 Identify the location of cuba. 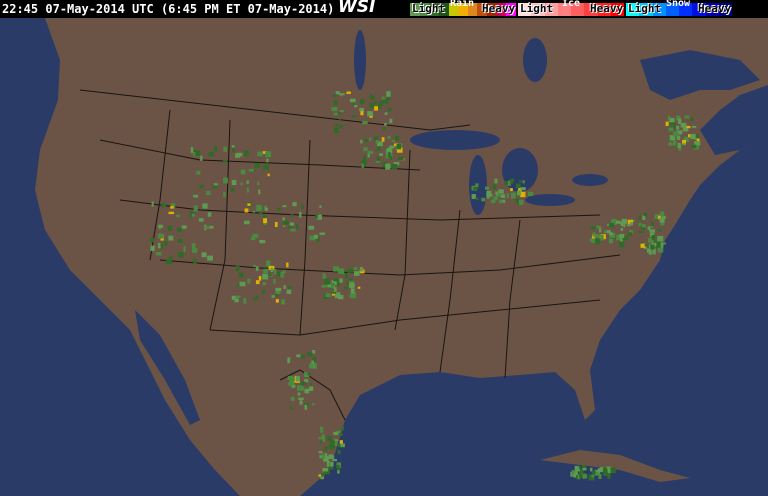
(615, 466).